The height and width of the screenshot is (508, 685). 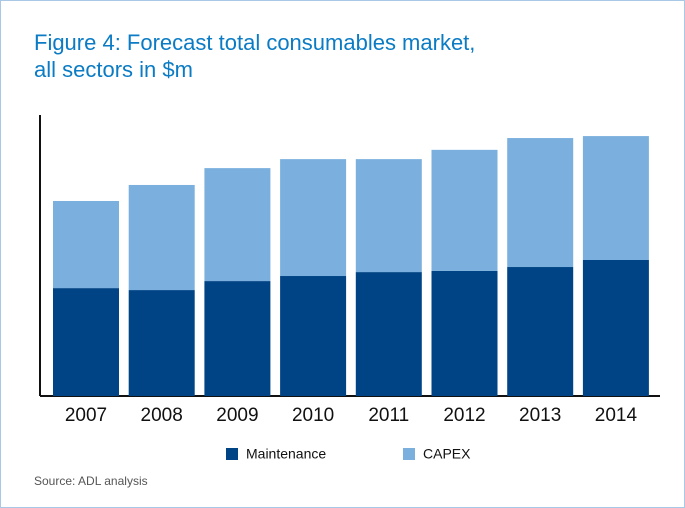 I want to click on x-tick-label: 2014, so click(x=616, y=415).